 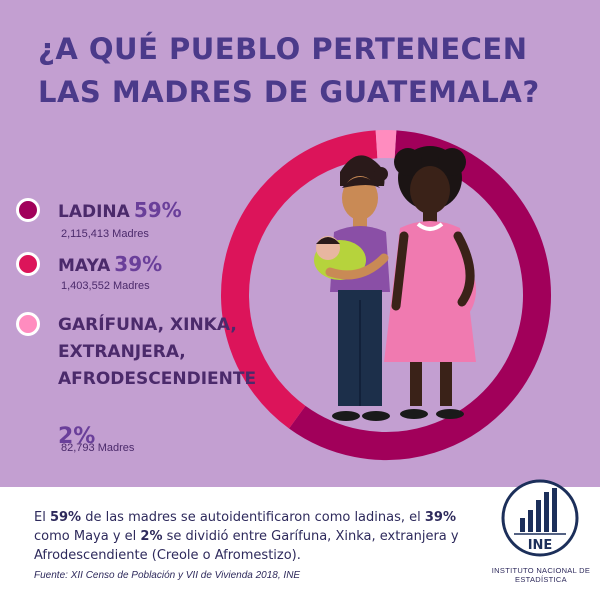 I want to click on legend-swatch-ladina, so click(x=28, y=210).